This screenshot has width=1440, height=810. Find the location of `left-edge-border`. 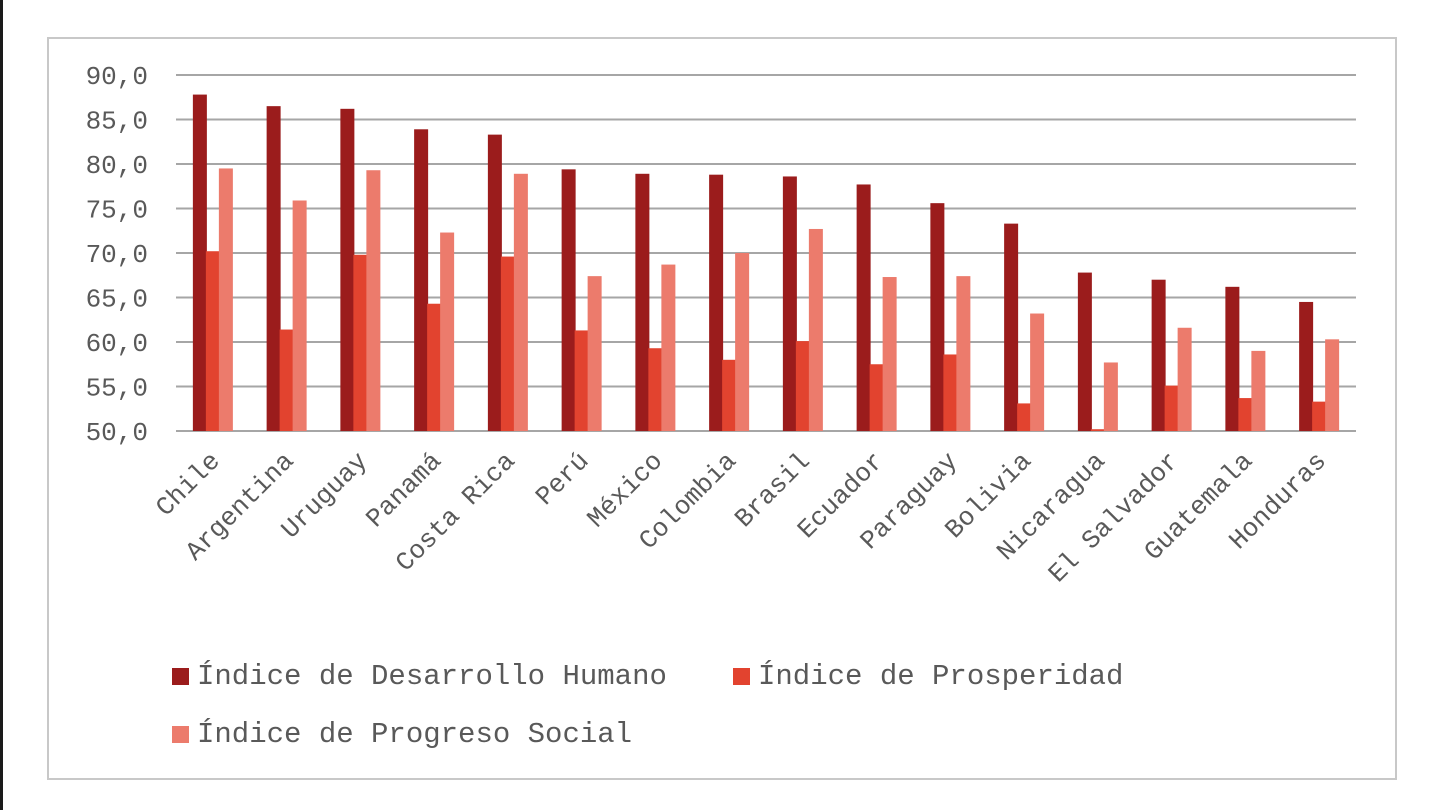

left-edge-border is located at coordinates (1, 405).